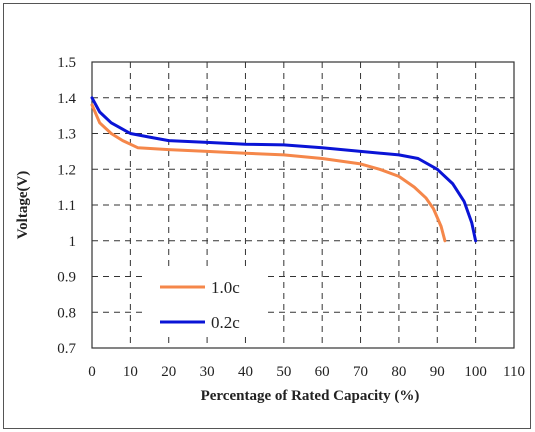 The width and height of the screenshot is (535, 432). What do you see at coordinates (168, 372) in the screenshot?
I see `x-tick-label: 20` at bounding box center [168, 372].